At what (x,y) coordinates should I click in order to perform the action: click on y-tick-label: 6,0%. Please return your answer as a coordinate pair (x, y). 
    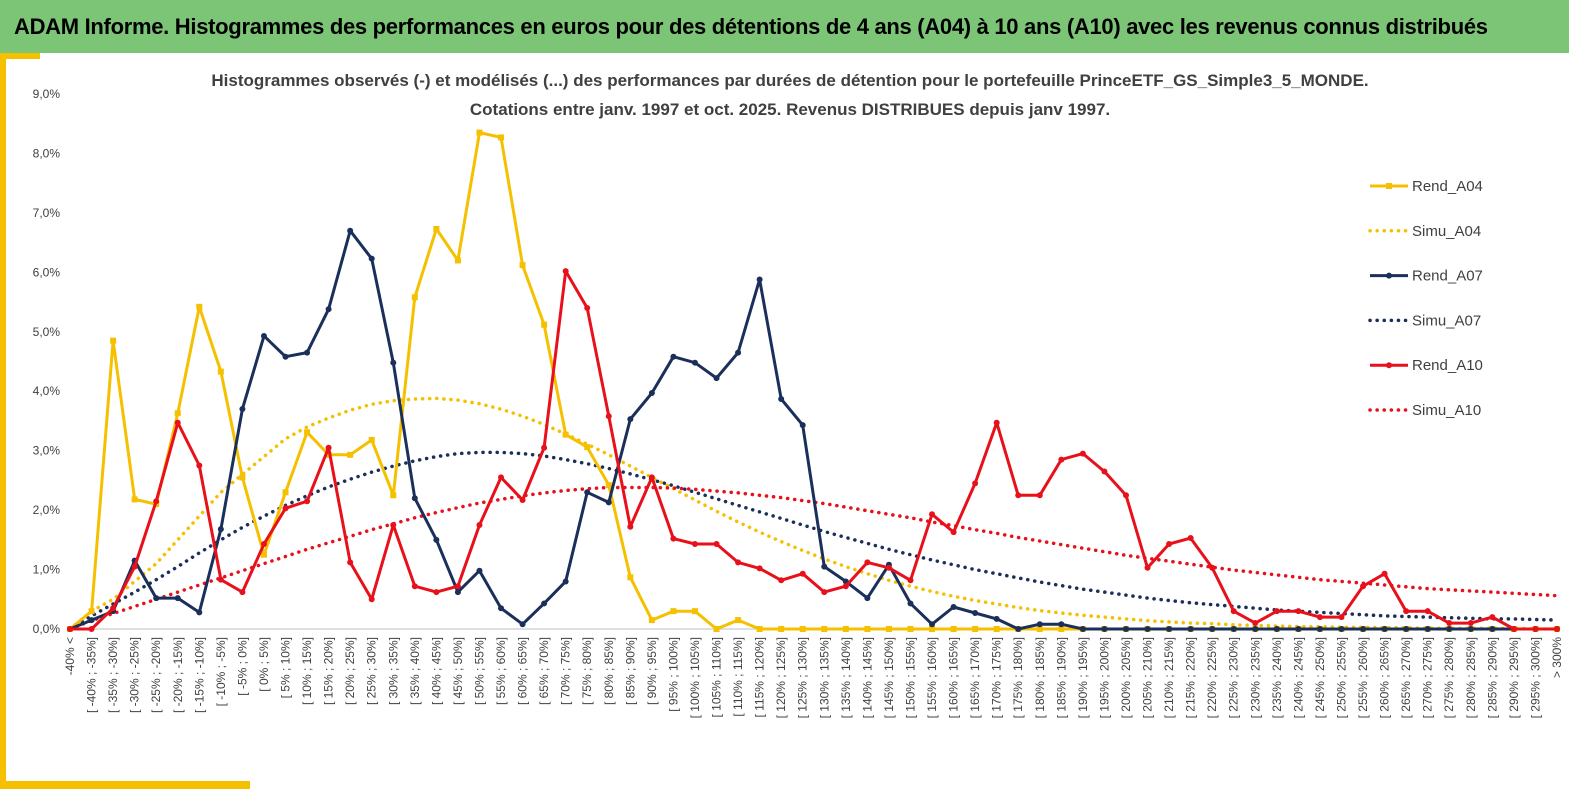
    Looking at the image, I should click on (47, 272).